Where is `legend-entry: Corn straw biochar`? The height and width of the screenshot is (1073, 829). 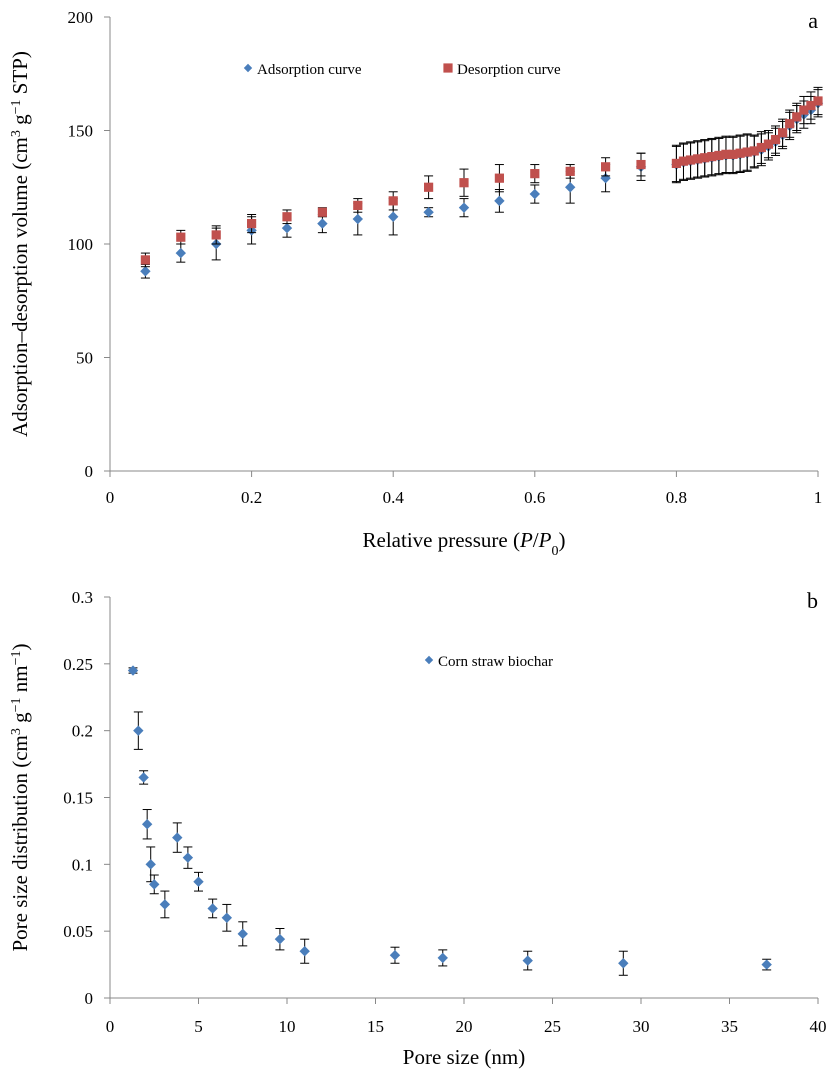 legend-entry: Corn straw biochar is located at coordinates (488, 662).